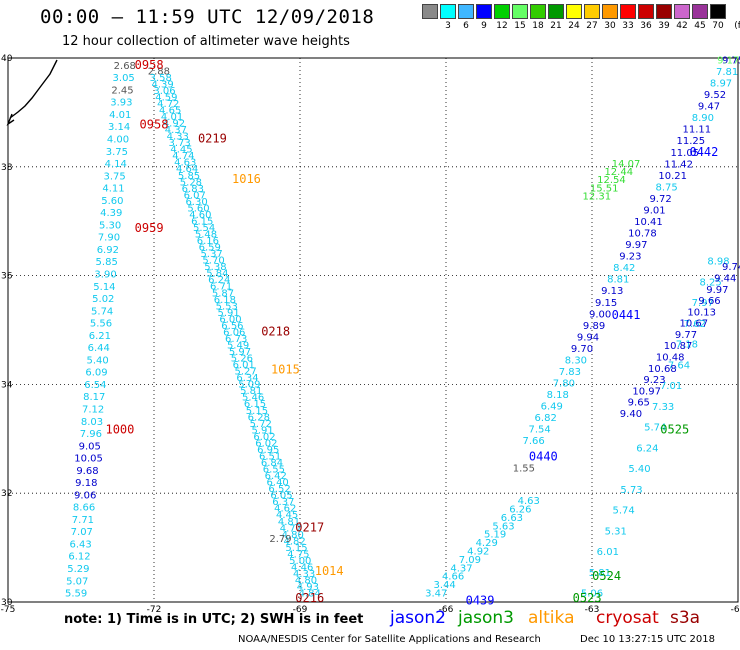 The height and width of the screenshot is (650, 740). I want to click on swh-value-label: 7.81, so click(727, 72).